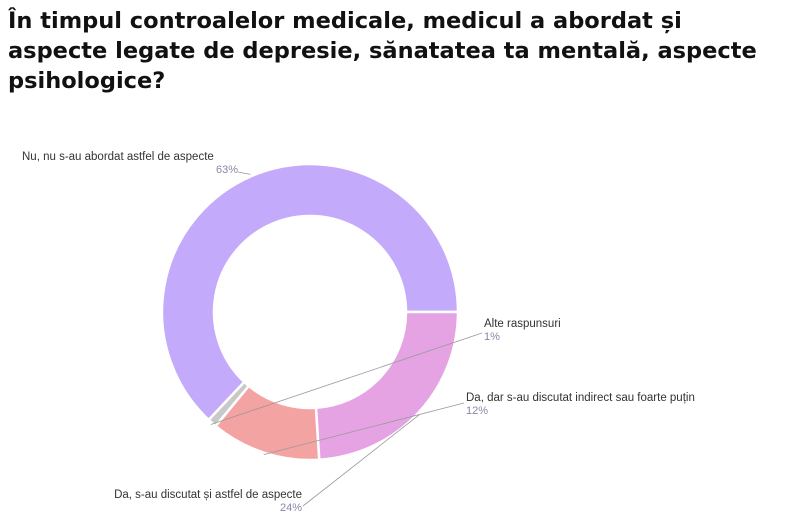 Image resolution: width=796 pixels, height=517 pixels. What do you see at coordinates (522, 324) in the screenshot?
I see `slice-label-1: Alte raspunsuri` at bounding box center [522, 324].